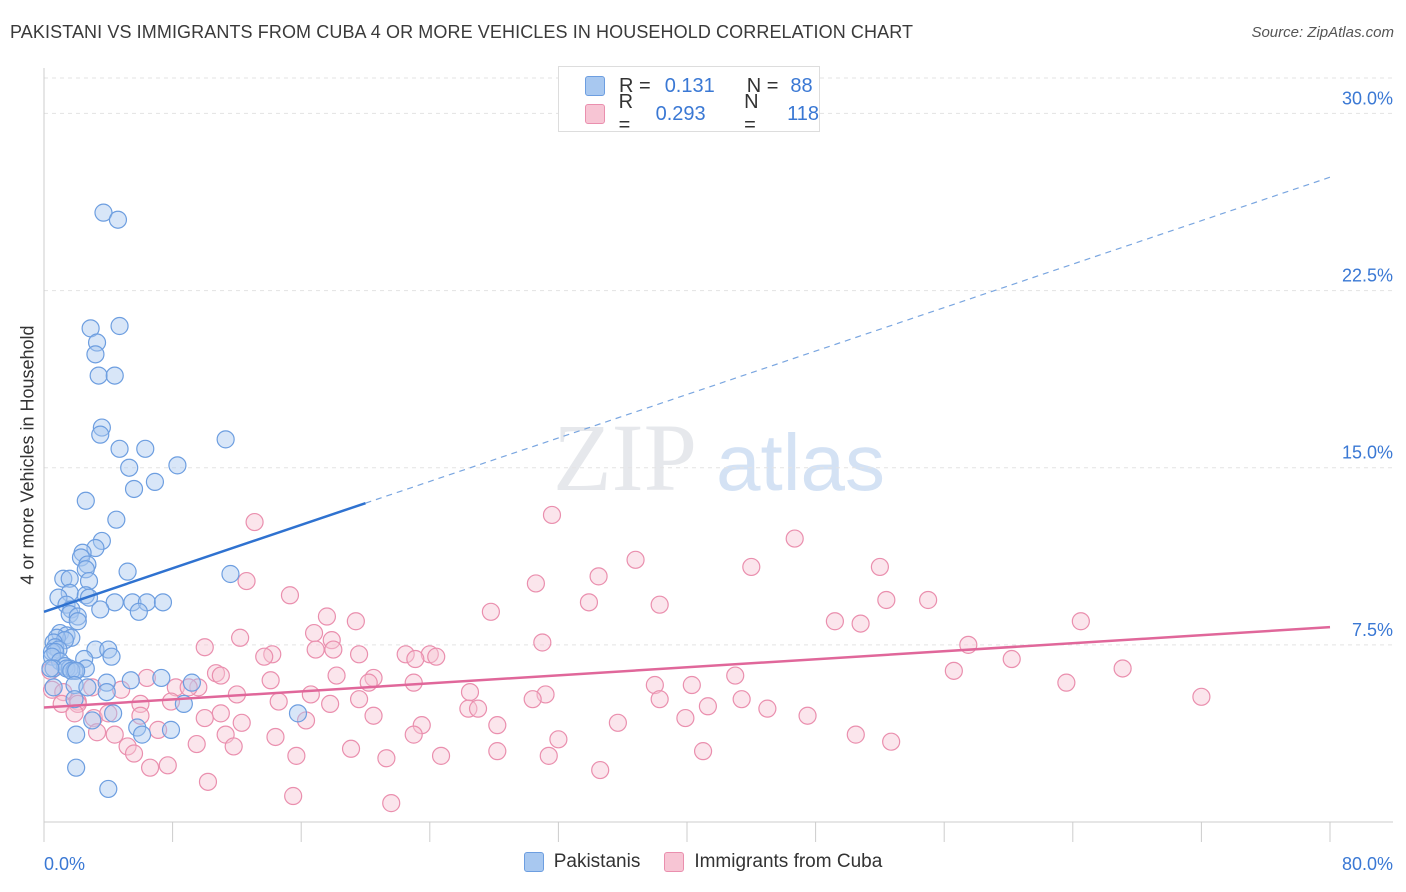 This screenshot has width=1406, height=892. Describe the element at coordinates (1322, 32) in the screenshot. I see `source-label: Source: ZipAtlas.com` at that location.